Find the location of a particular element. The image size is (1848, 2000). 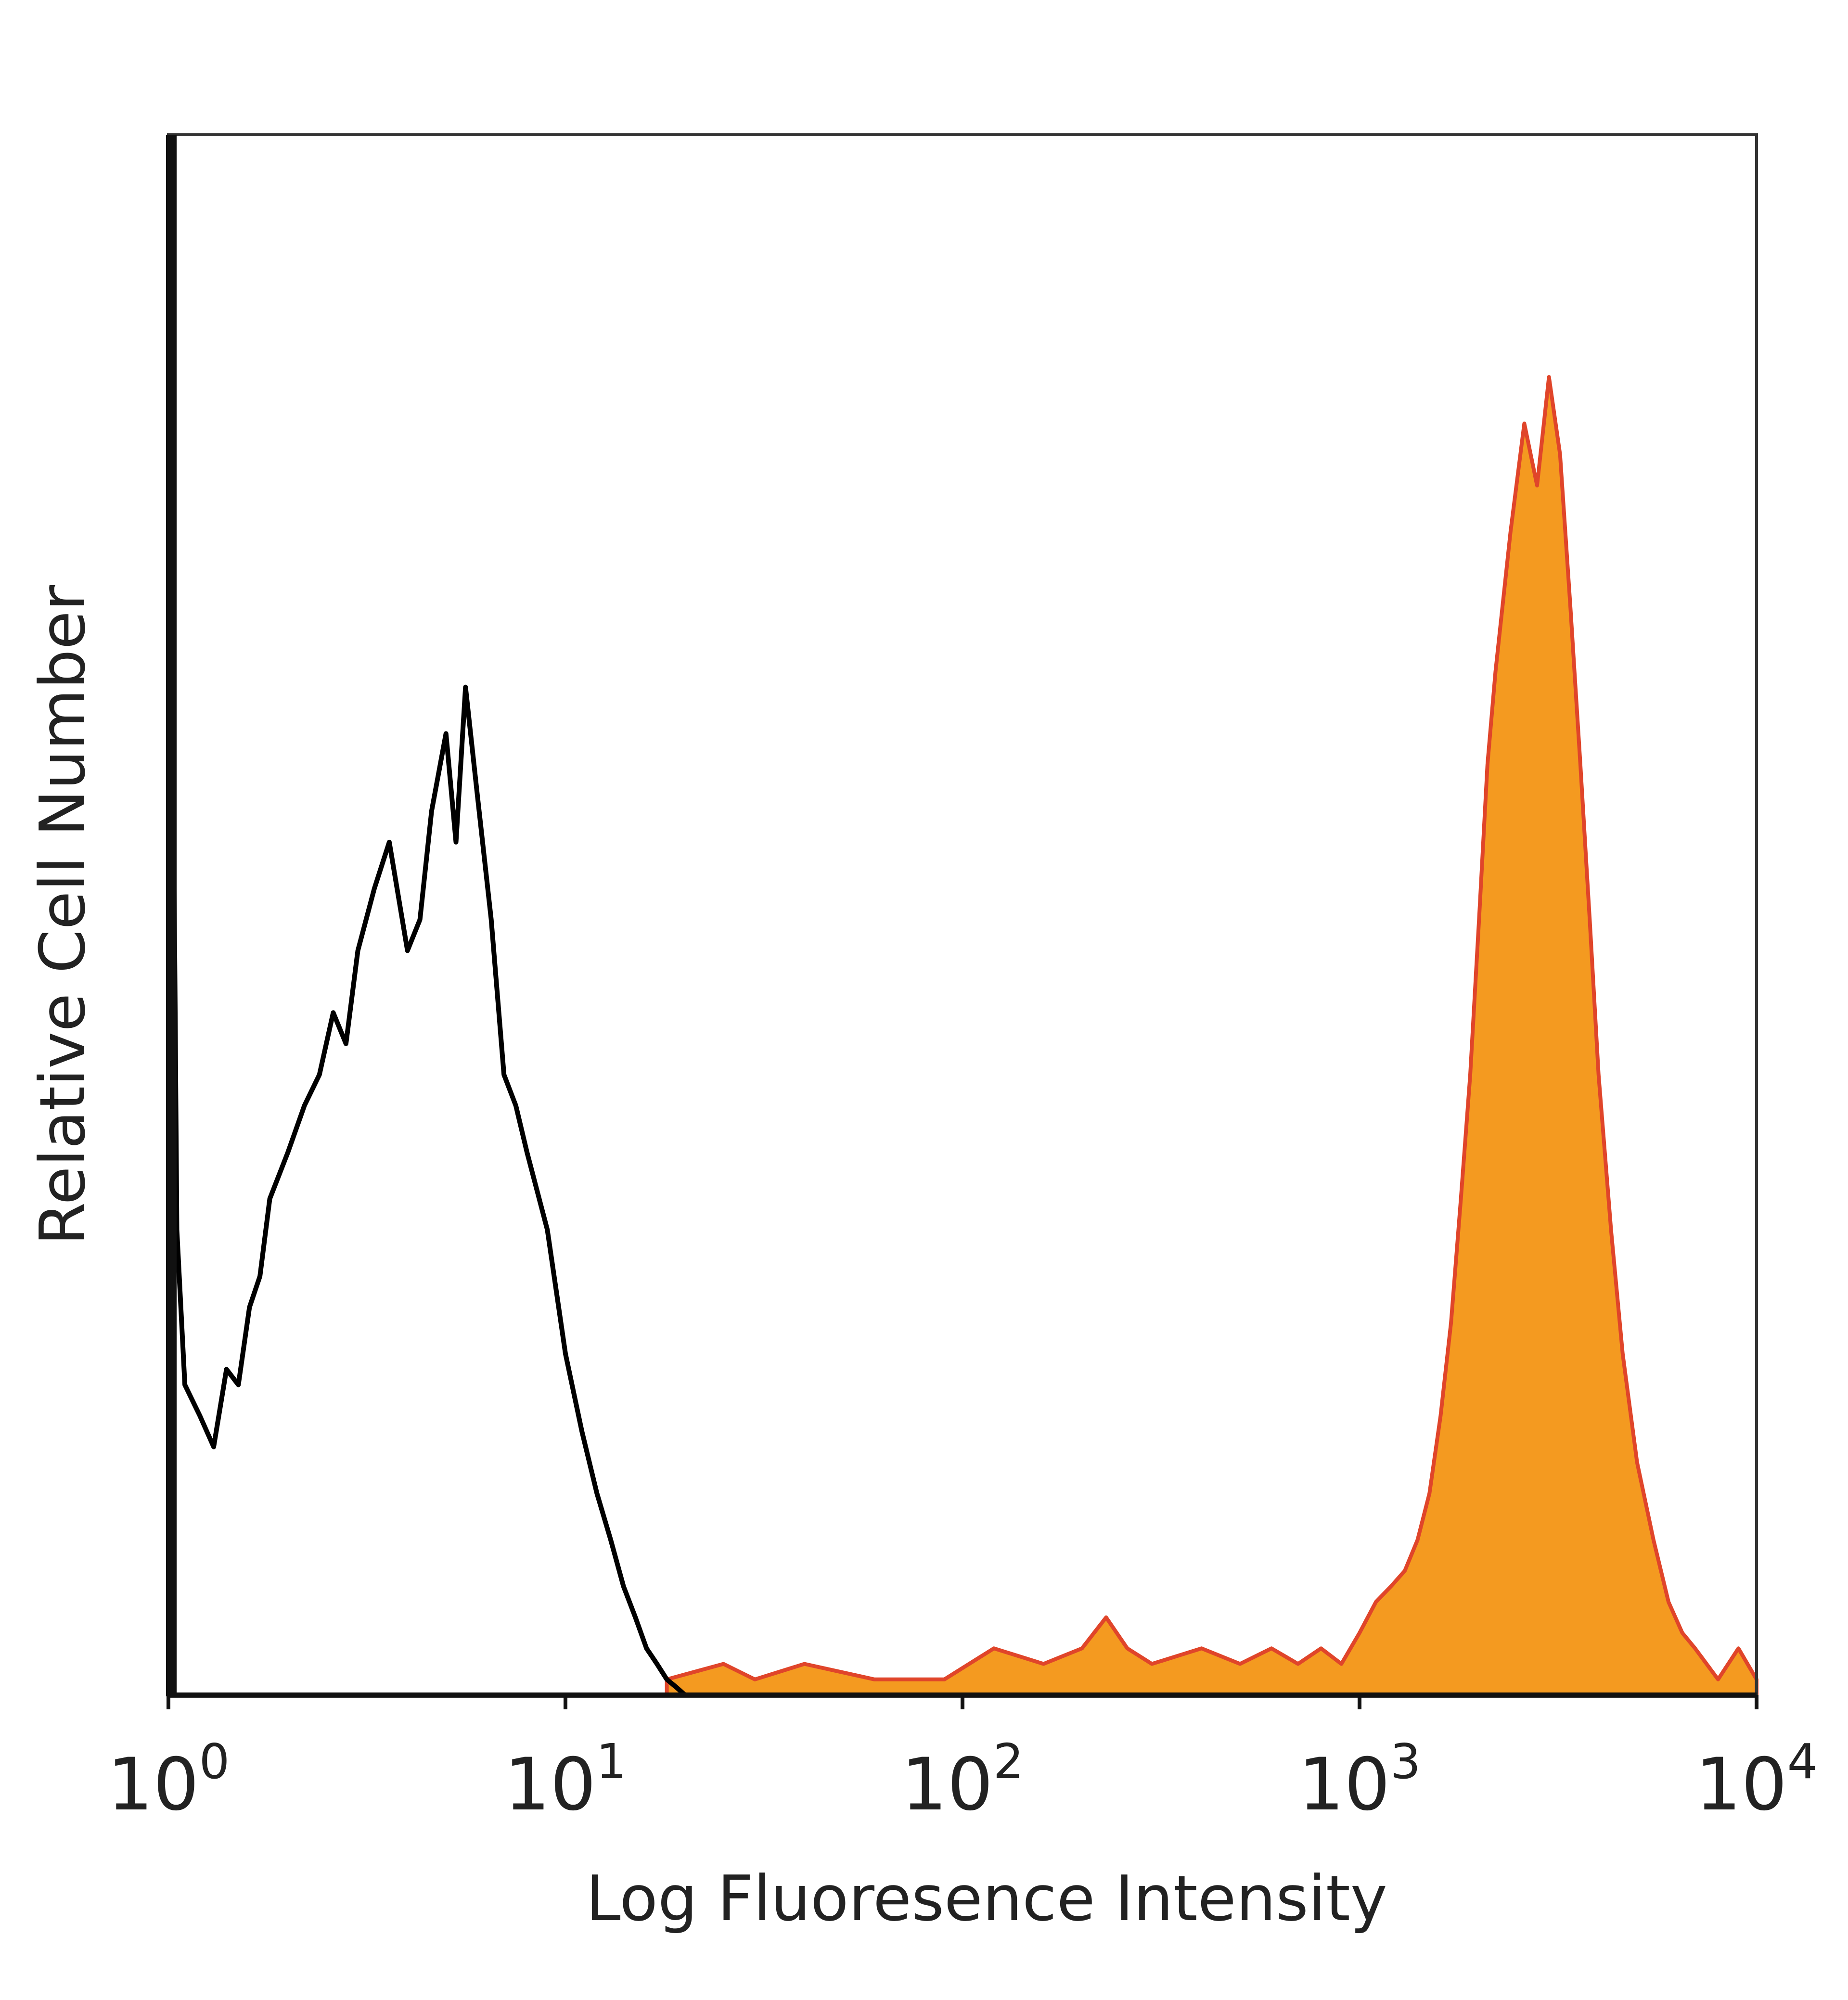

x-tick-exponent-4: 4 is located at coordinates (1802, 1761).